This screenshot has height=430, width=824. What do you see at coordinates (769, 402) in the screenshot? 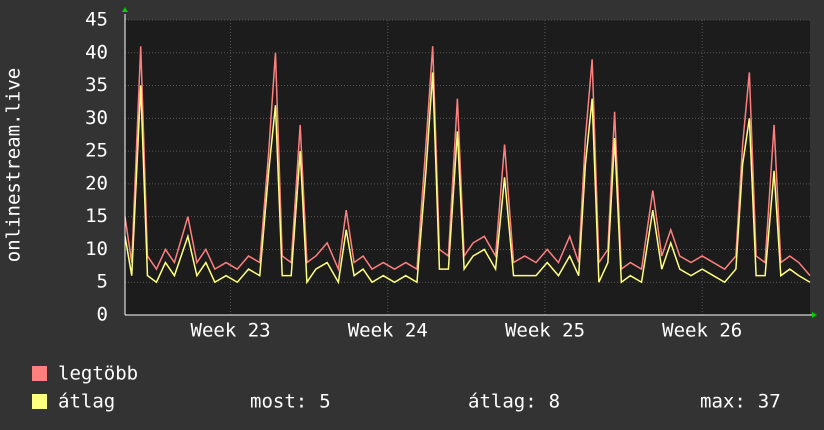
I see `stat-value: 37` at bounding box center [769, 402].